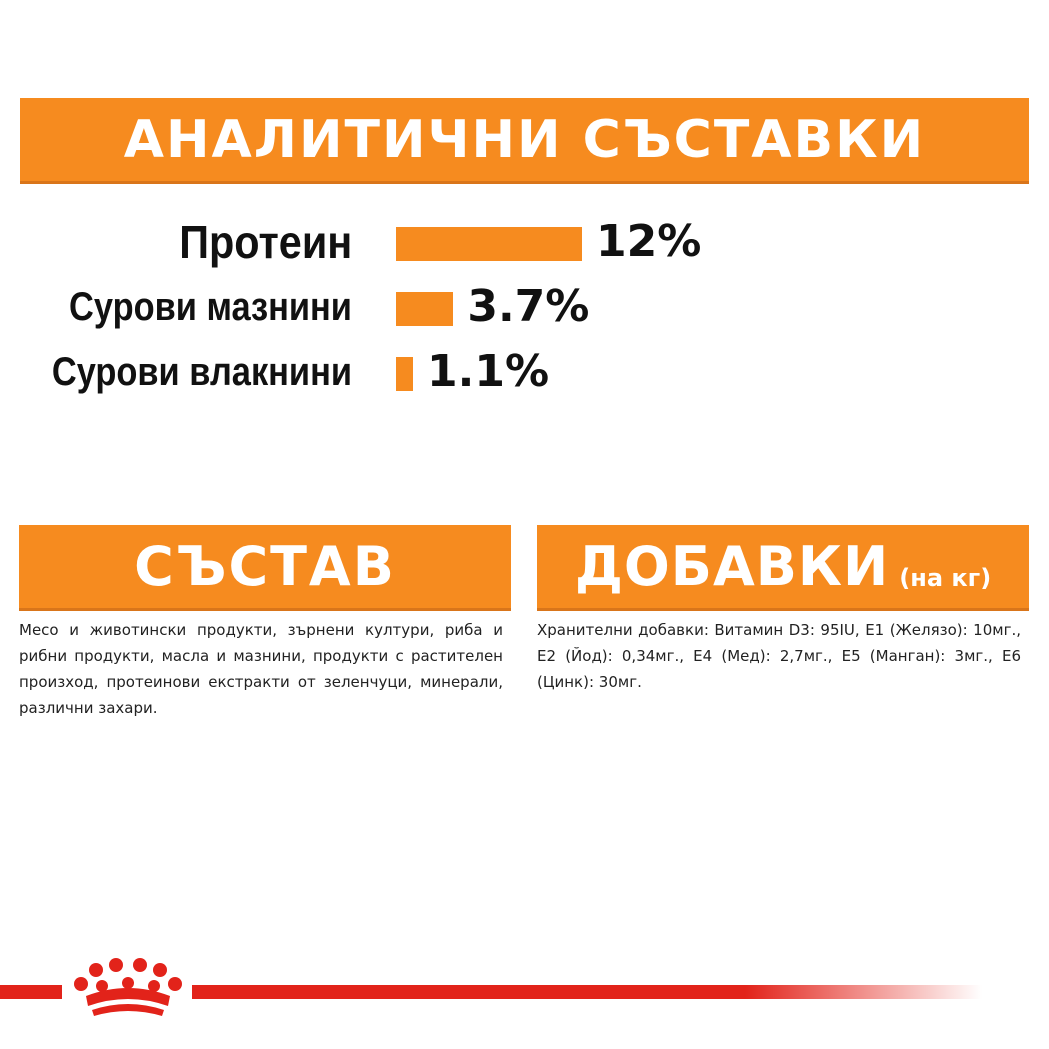 The image size is (1049, 1049). What do you see at coordinates (732, 566) in the screenshot?
I see `additives-title: ДОБАВКИ` at bounding box center [732, 566].